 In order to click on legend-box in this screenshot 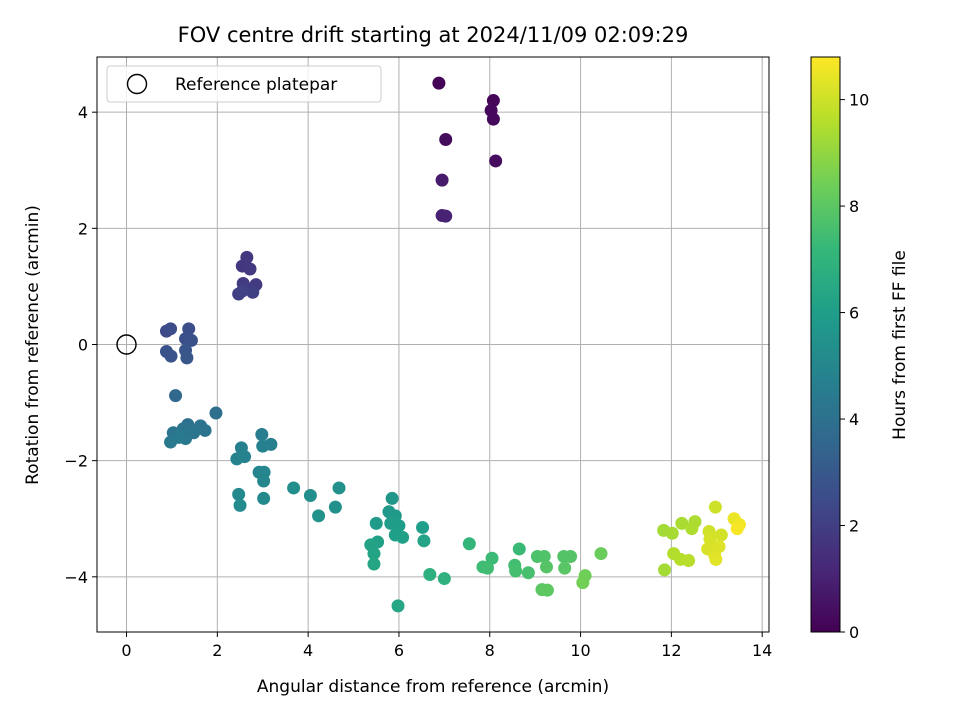, I will do `click(244, 84)`.